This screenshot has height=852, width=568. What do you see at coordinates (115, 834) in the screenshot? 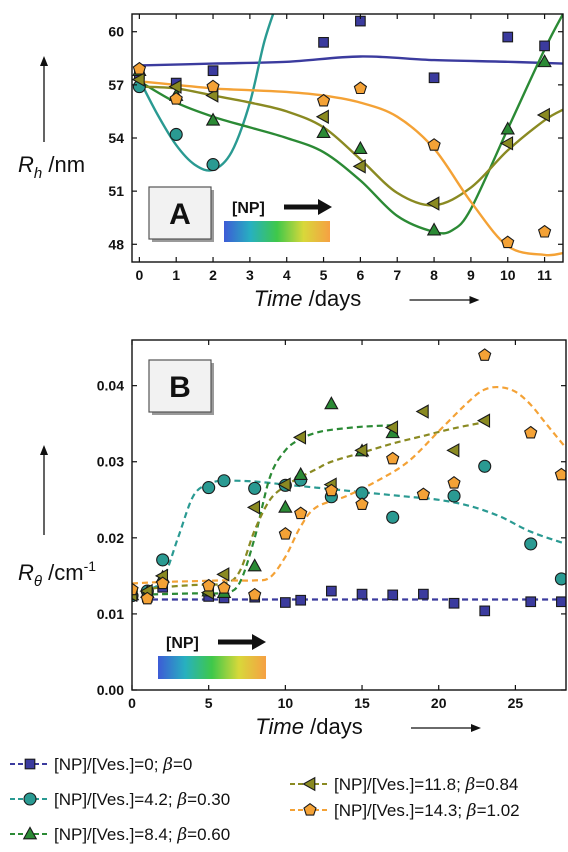
I see `legend-text-main: [NP]/[Ves.]=8.4;` at bounding box center [115, 834].